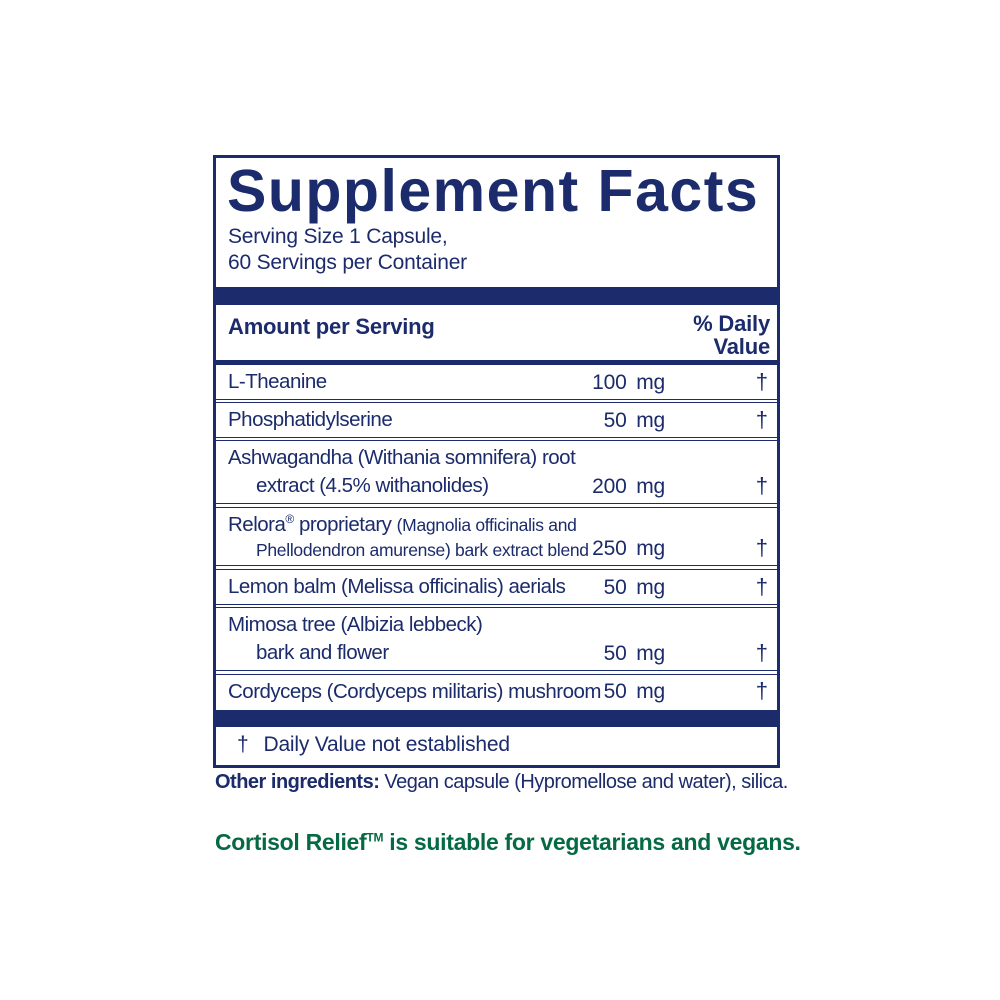 Image resolution: width=1000 pixels, height=1000 pixels. Describe the element at coordinates (355, 625) in the screenshot. I see `ingredient-name-line1: Mimosa tree (Albizia lebbeck)` at that location.